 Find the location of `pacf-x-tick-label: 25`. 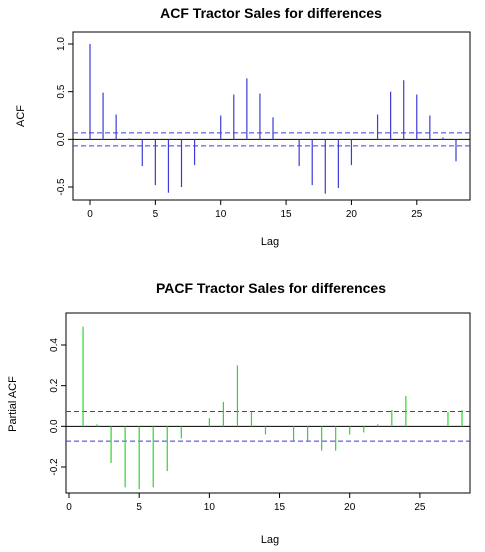

pacf-x-tick-label: 25 is located at coordinates (420, 507).